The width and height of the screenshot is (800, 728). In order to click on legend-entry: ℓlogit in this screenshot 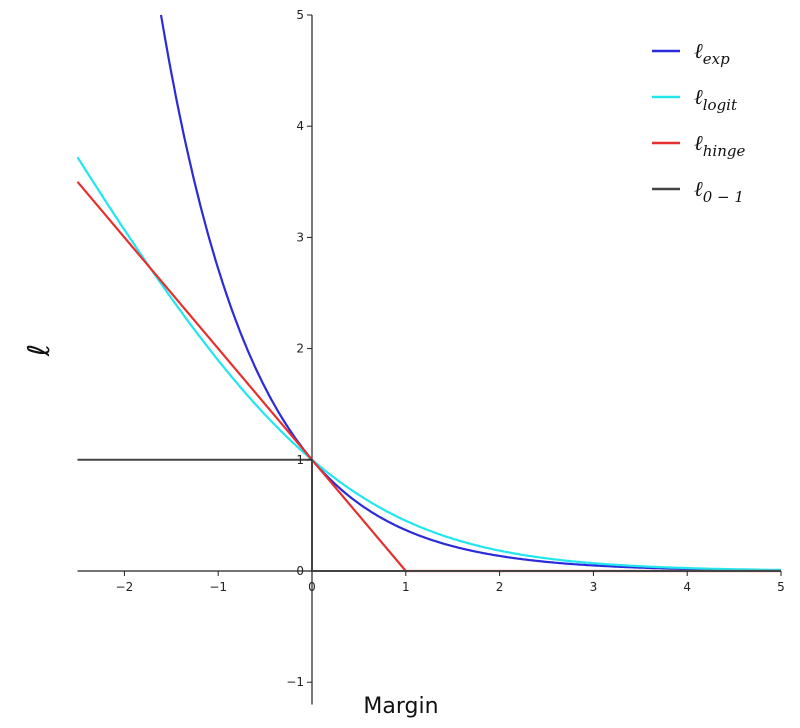, I will do `click(716, 99)`.